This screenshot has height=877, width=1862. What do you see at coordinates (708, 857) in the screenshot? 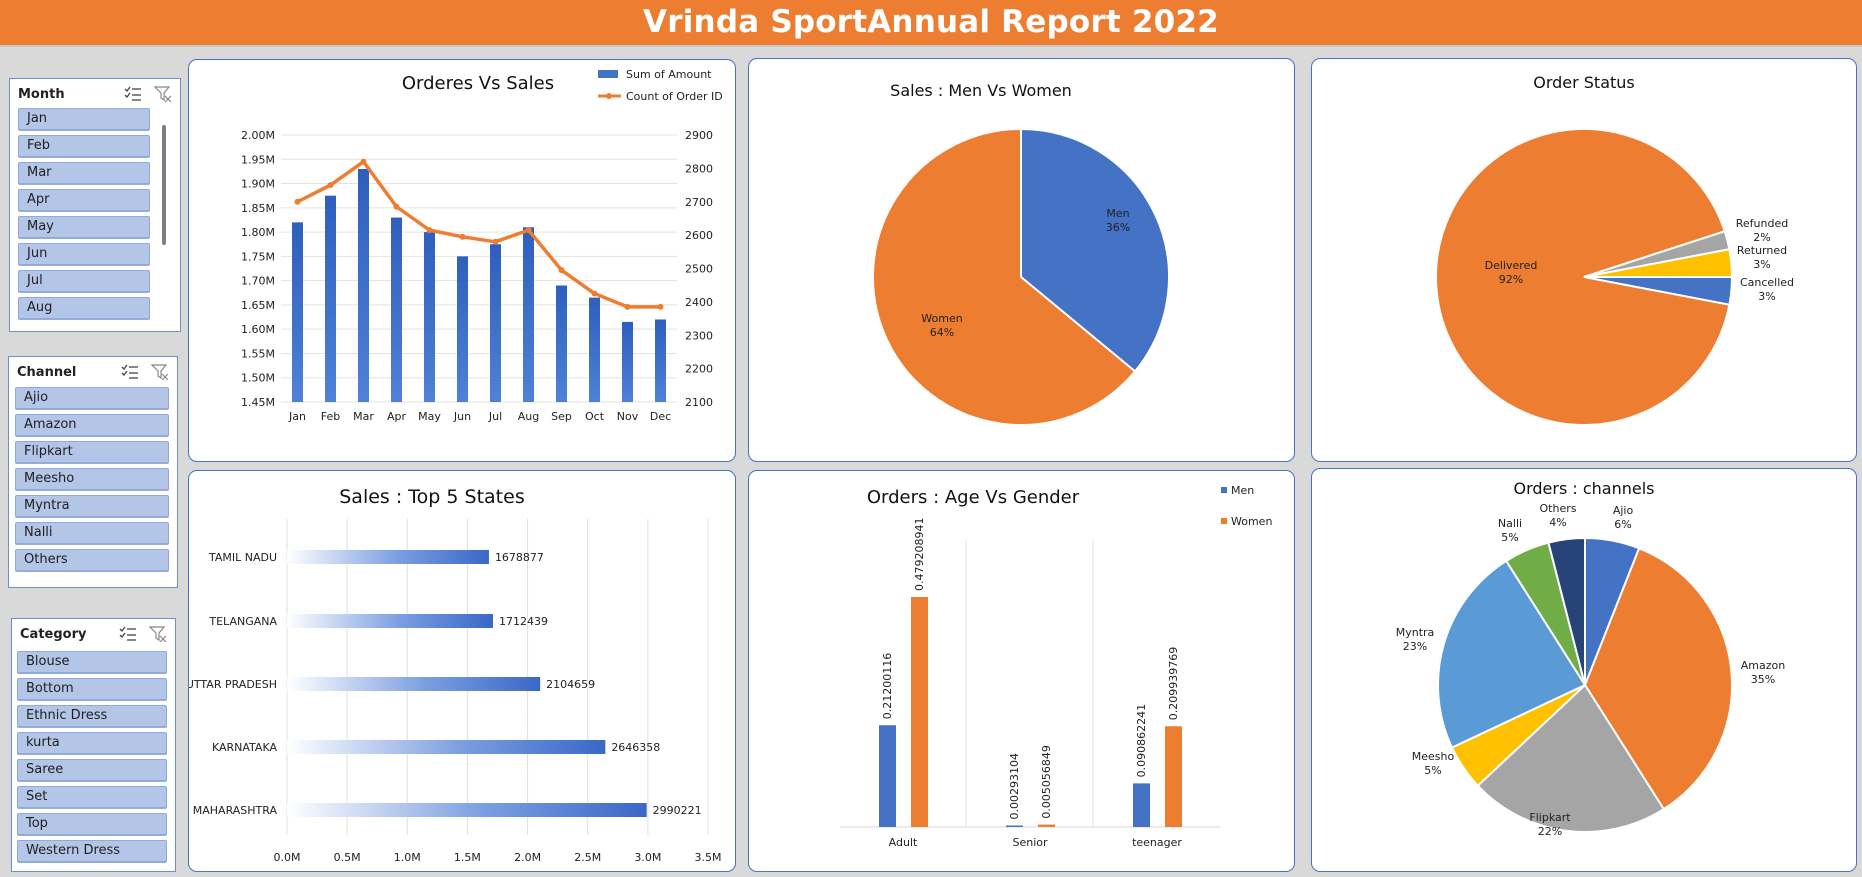
I see `x-tick-label: 3.5M` at bounding box center [708, 857].